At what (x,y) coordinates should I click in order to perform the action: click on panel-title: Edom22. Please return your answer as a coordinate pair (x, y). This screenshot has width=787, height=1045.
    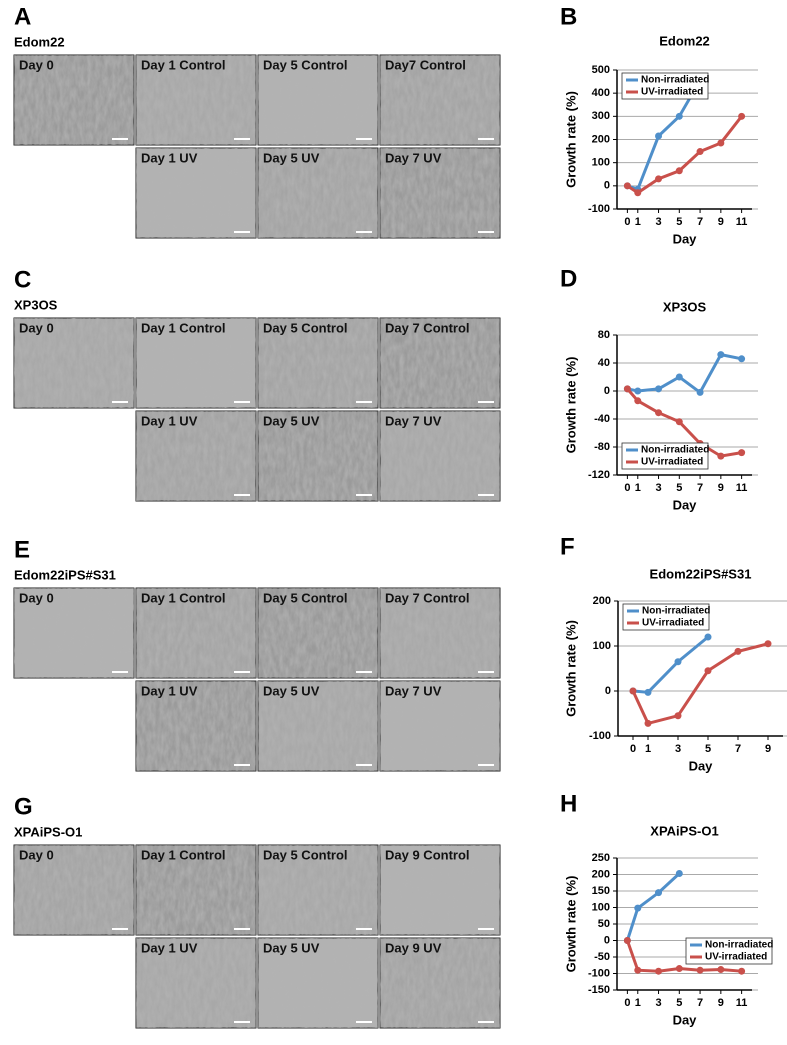
    Looking at the image, I should click on (39, 41).